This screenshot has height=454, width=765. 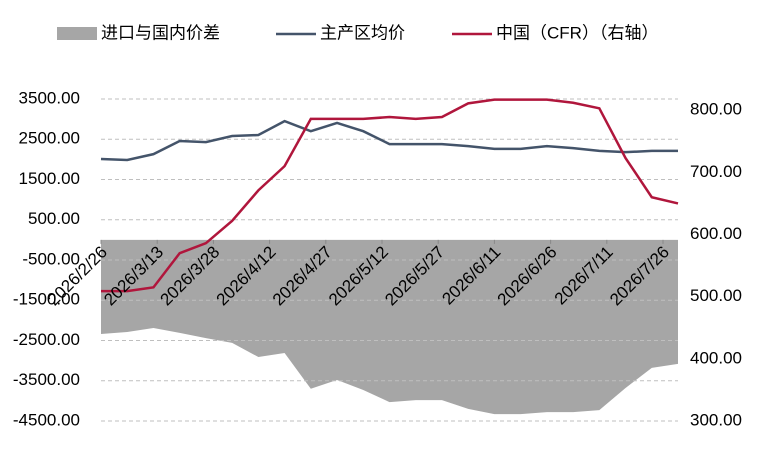 What do you see at coordinates (49, 97) in the screenshot?
I see `y-tick-label: 3500.00` at bounding box center [49, 97].